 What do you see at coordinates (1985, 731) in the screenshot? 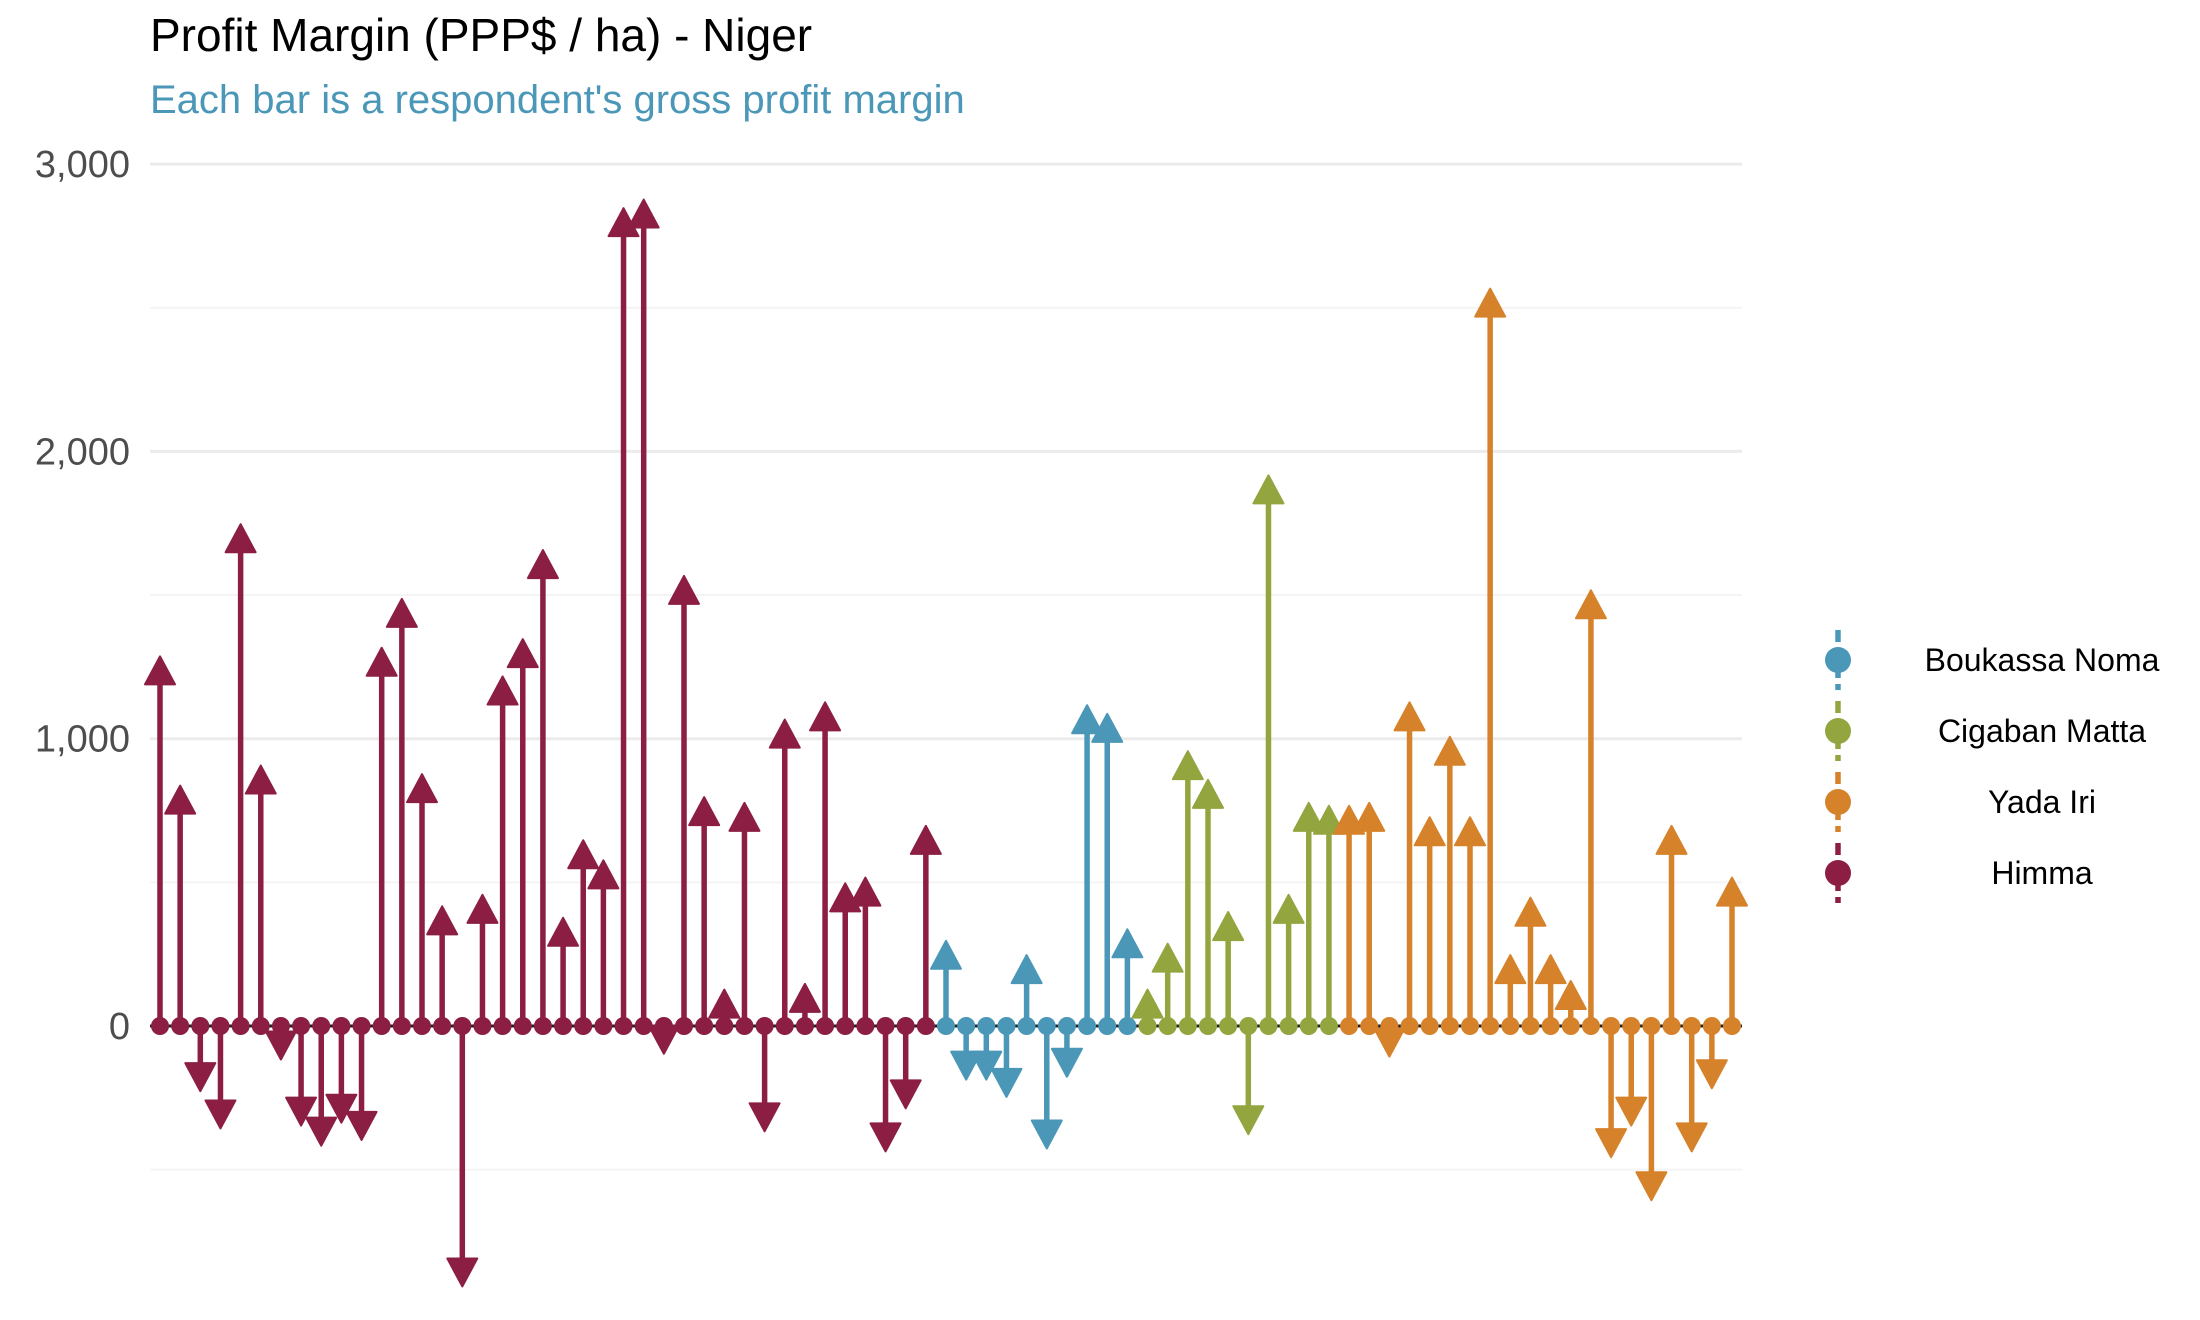
I see `legend-item: Cigaban Matta` at bounding box center [1985, 731].